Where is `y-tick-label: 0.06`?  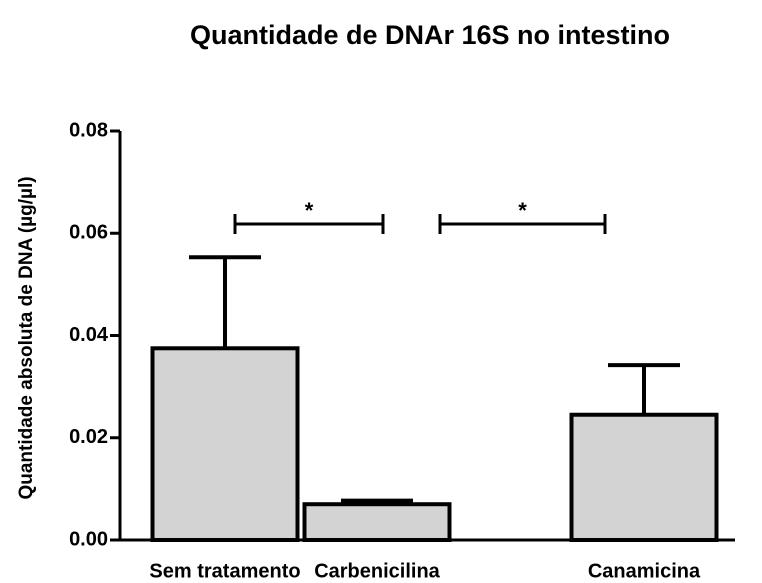 y-tick-label: 0.06 is located at coordinates (88, 233).